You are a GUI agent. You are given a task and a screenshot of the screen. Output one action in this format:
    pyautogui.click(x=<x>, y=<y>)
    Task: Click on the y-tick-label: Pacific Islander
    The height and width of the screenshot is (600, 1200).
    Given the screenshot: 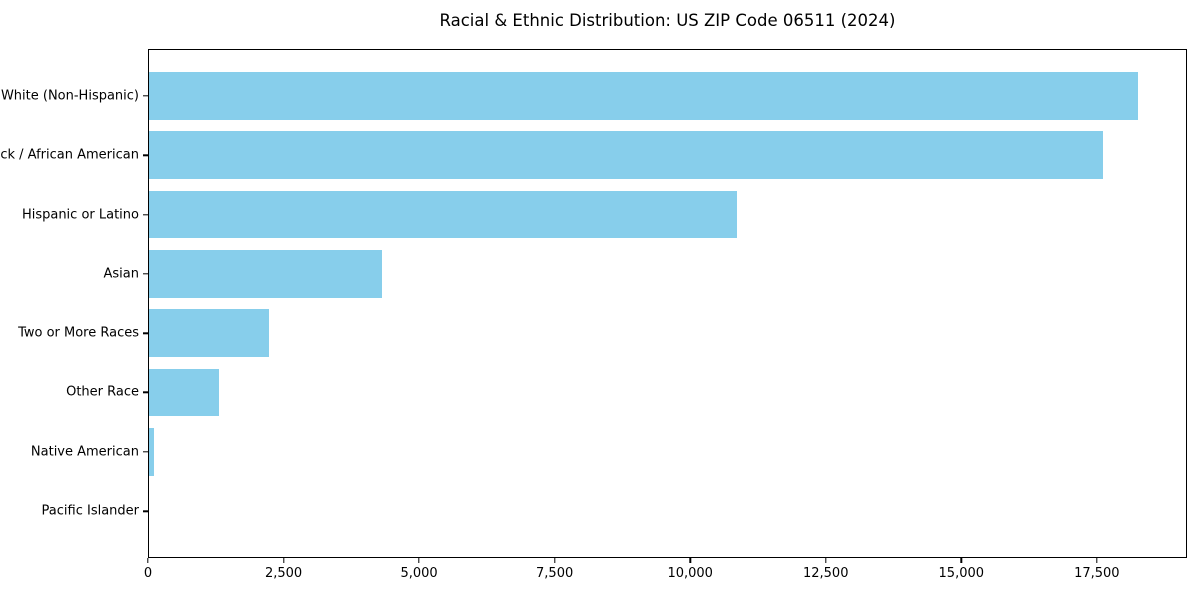 What is the action you would take?
    pyautogui.click(x=90, y=511)
    